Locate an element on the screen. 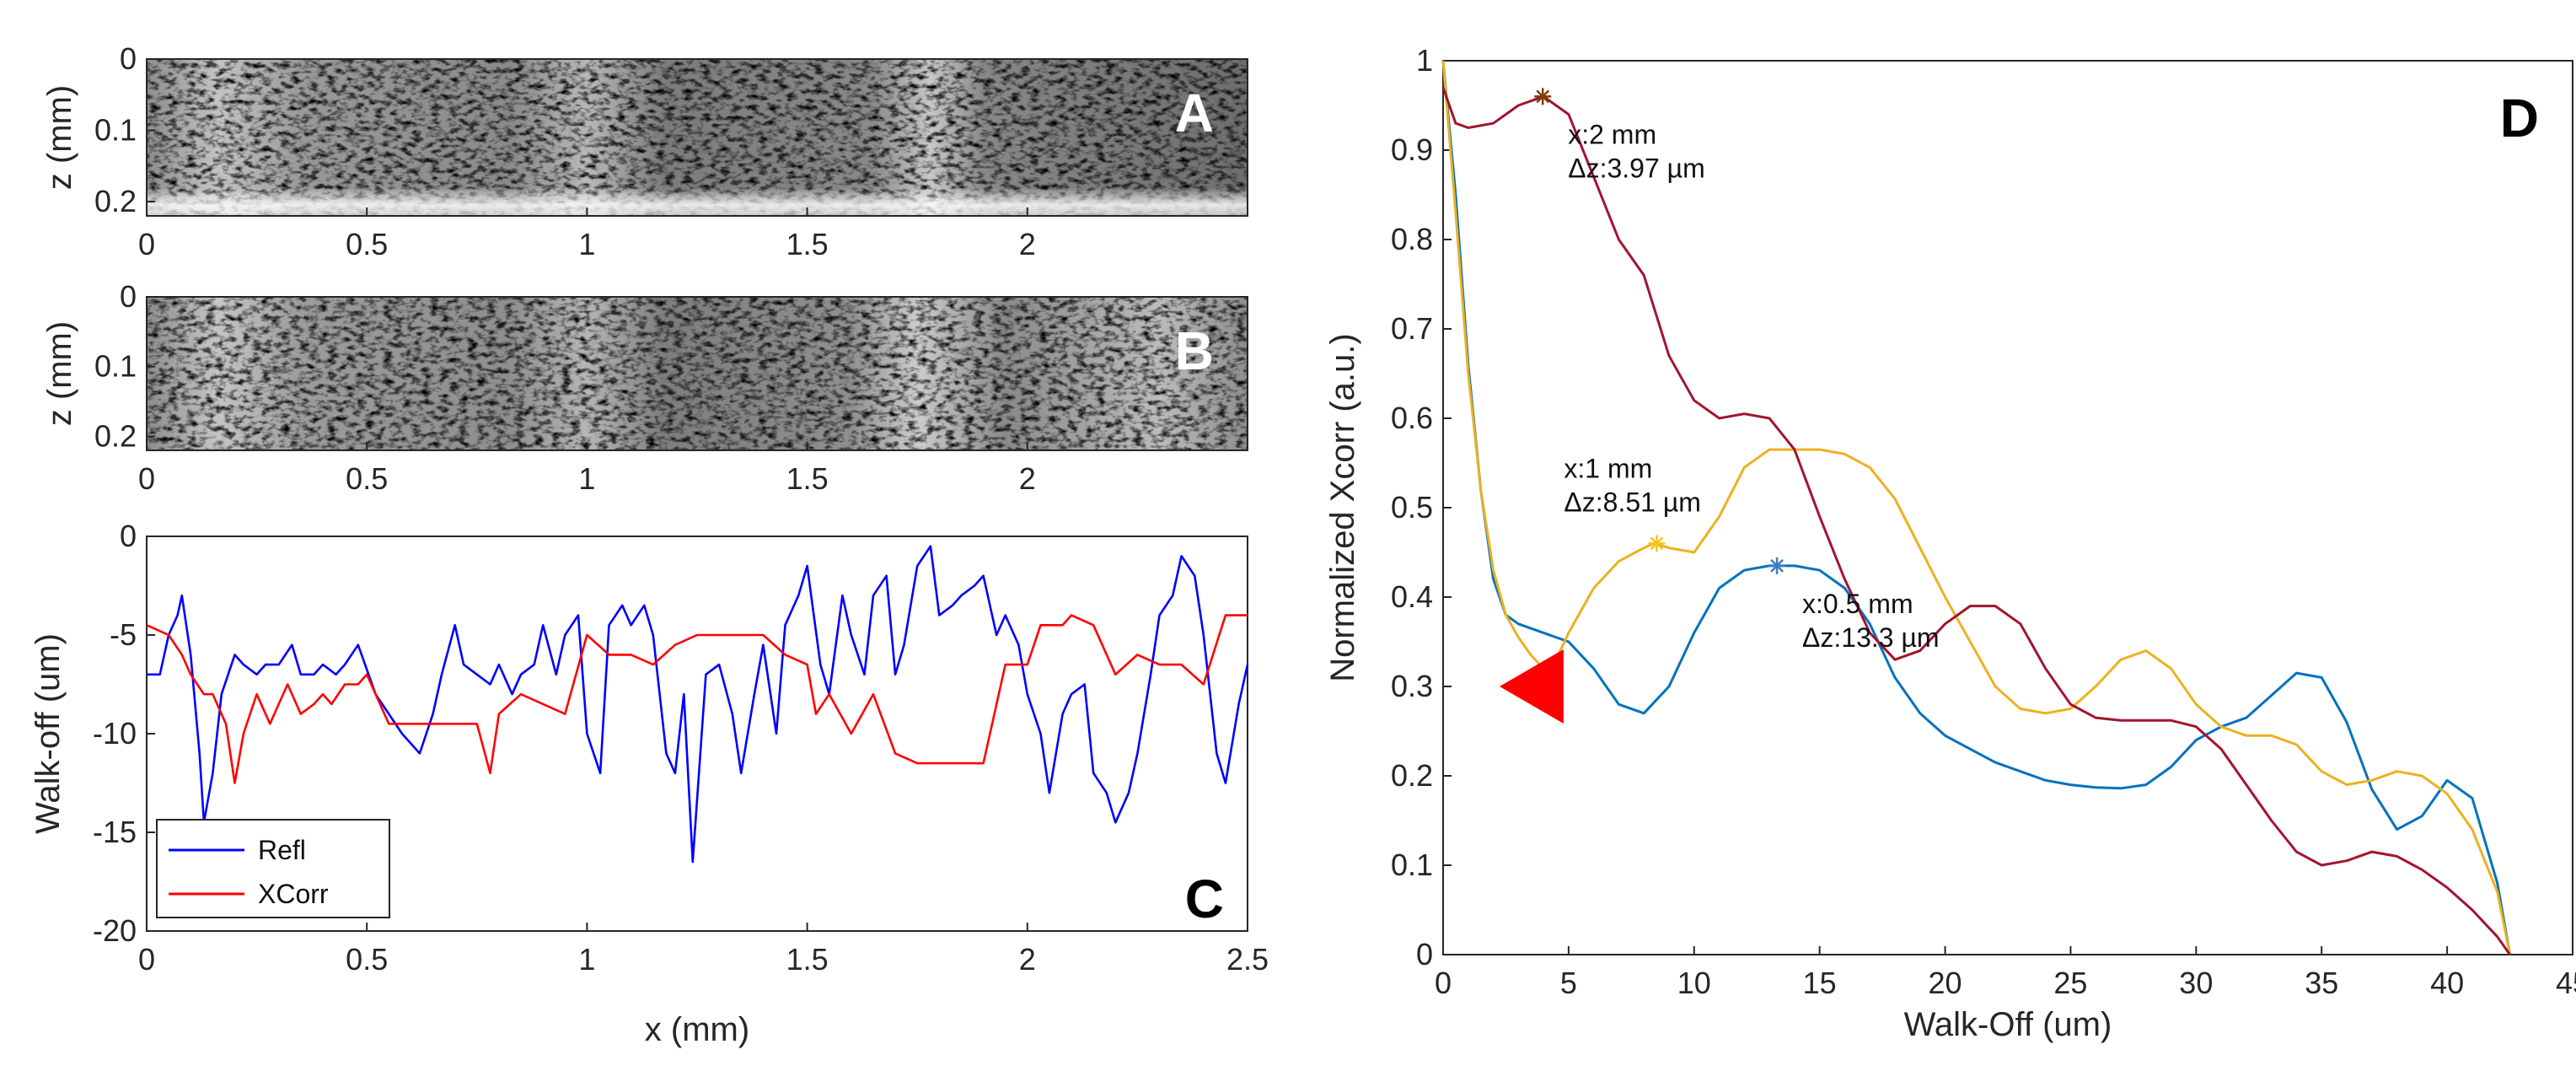 The image size is (2576, 1071). panel-a-frame is located at coordinates (697, 137).